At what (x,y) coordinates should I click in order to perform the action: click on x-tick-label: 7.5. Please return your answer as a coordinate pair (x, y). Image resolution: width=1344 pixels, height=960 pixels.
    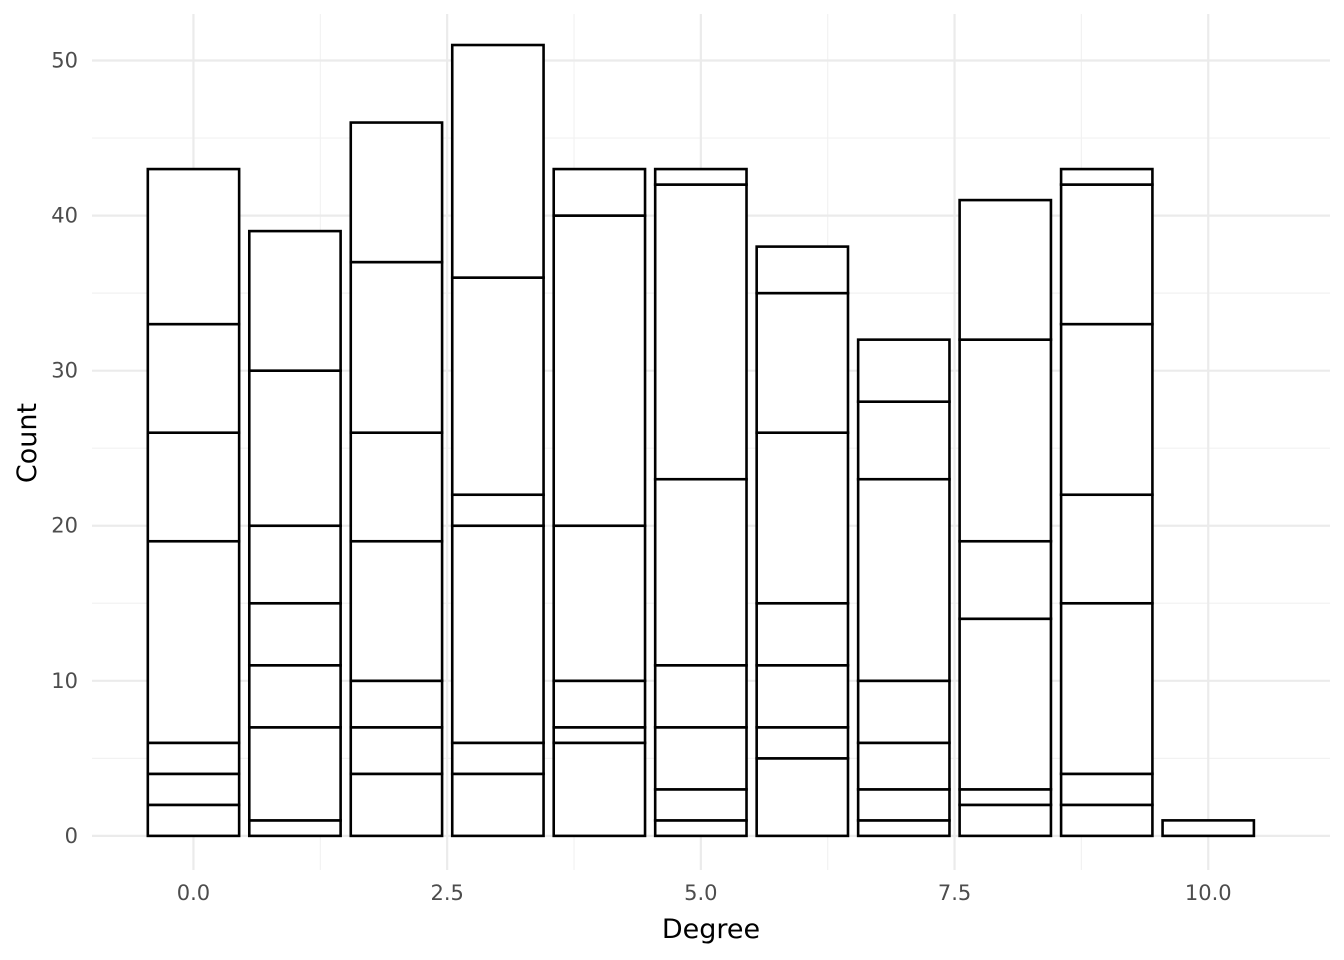
    Looking at the image, I should click on (954, 893).